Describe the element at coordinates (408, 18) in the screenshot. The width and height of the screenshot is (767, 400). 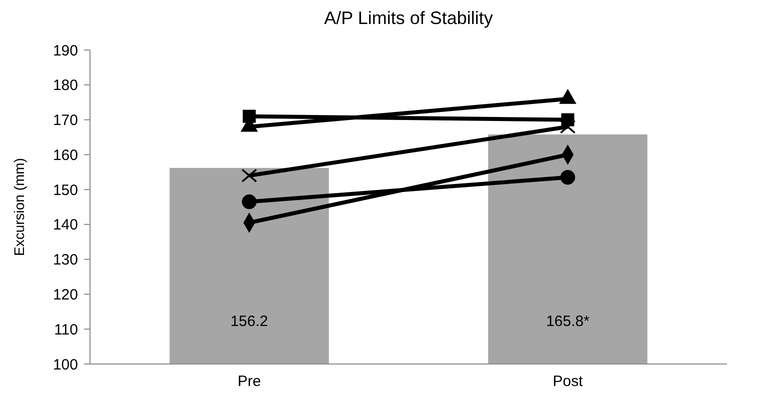
I see `chart-title: A/P Limits of Stability` at that location.